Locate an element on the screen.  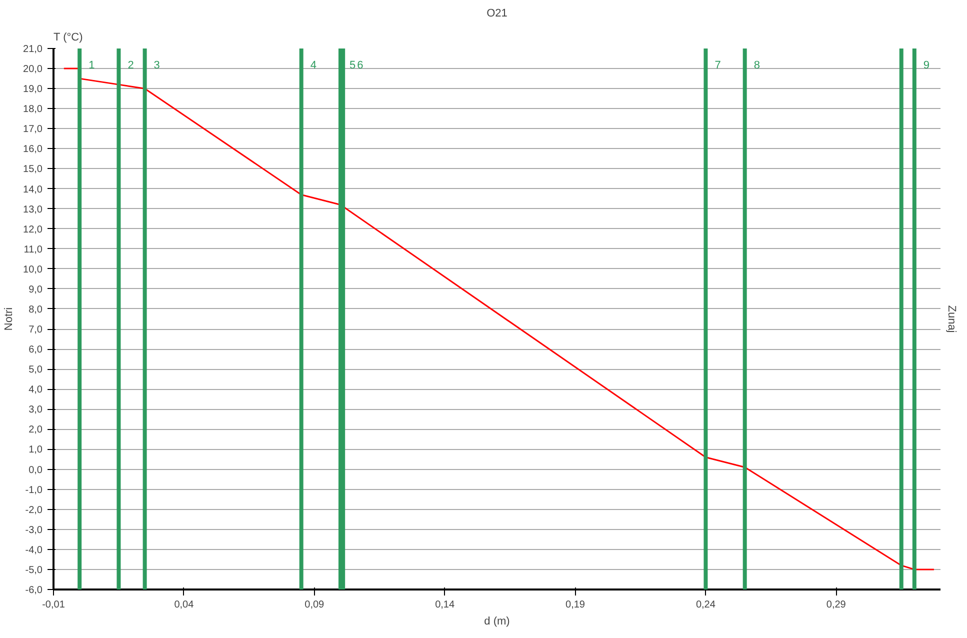
x-tick-label: -0,01 is located at coordinates (54, 605).